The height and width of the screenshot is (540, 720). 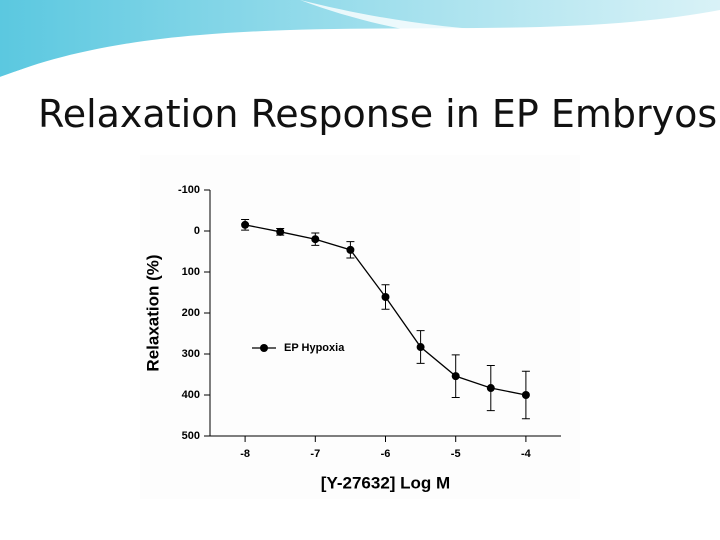 What do you see at coordinates (385, 482) in the screenshot?
I see `x-axis-label: [Y-27632] Log M` at bounding box center [385, 482].